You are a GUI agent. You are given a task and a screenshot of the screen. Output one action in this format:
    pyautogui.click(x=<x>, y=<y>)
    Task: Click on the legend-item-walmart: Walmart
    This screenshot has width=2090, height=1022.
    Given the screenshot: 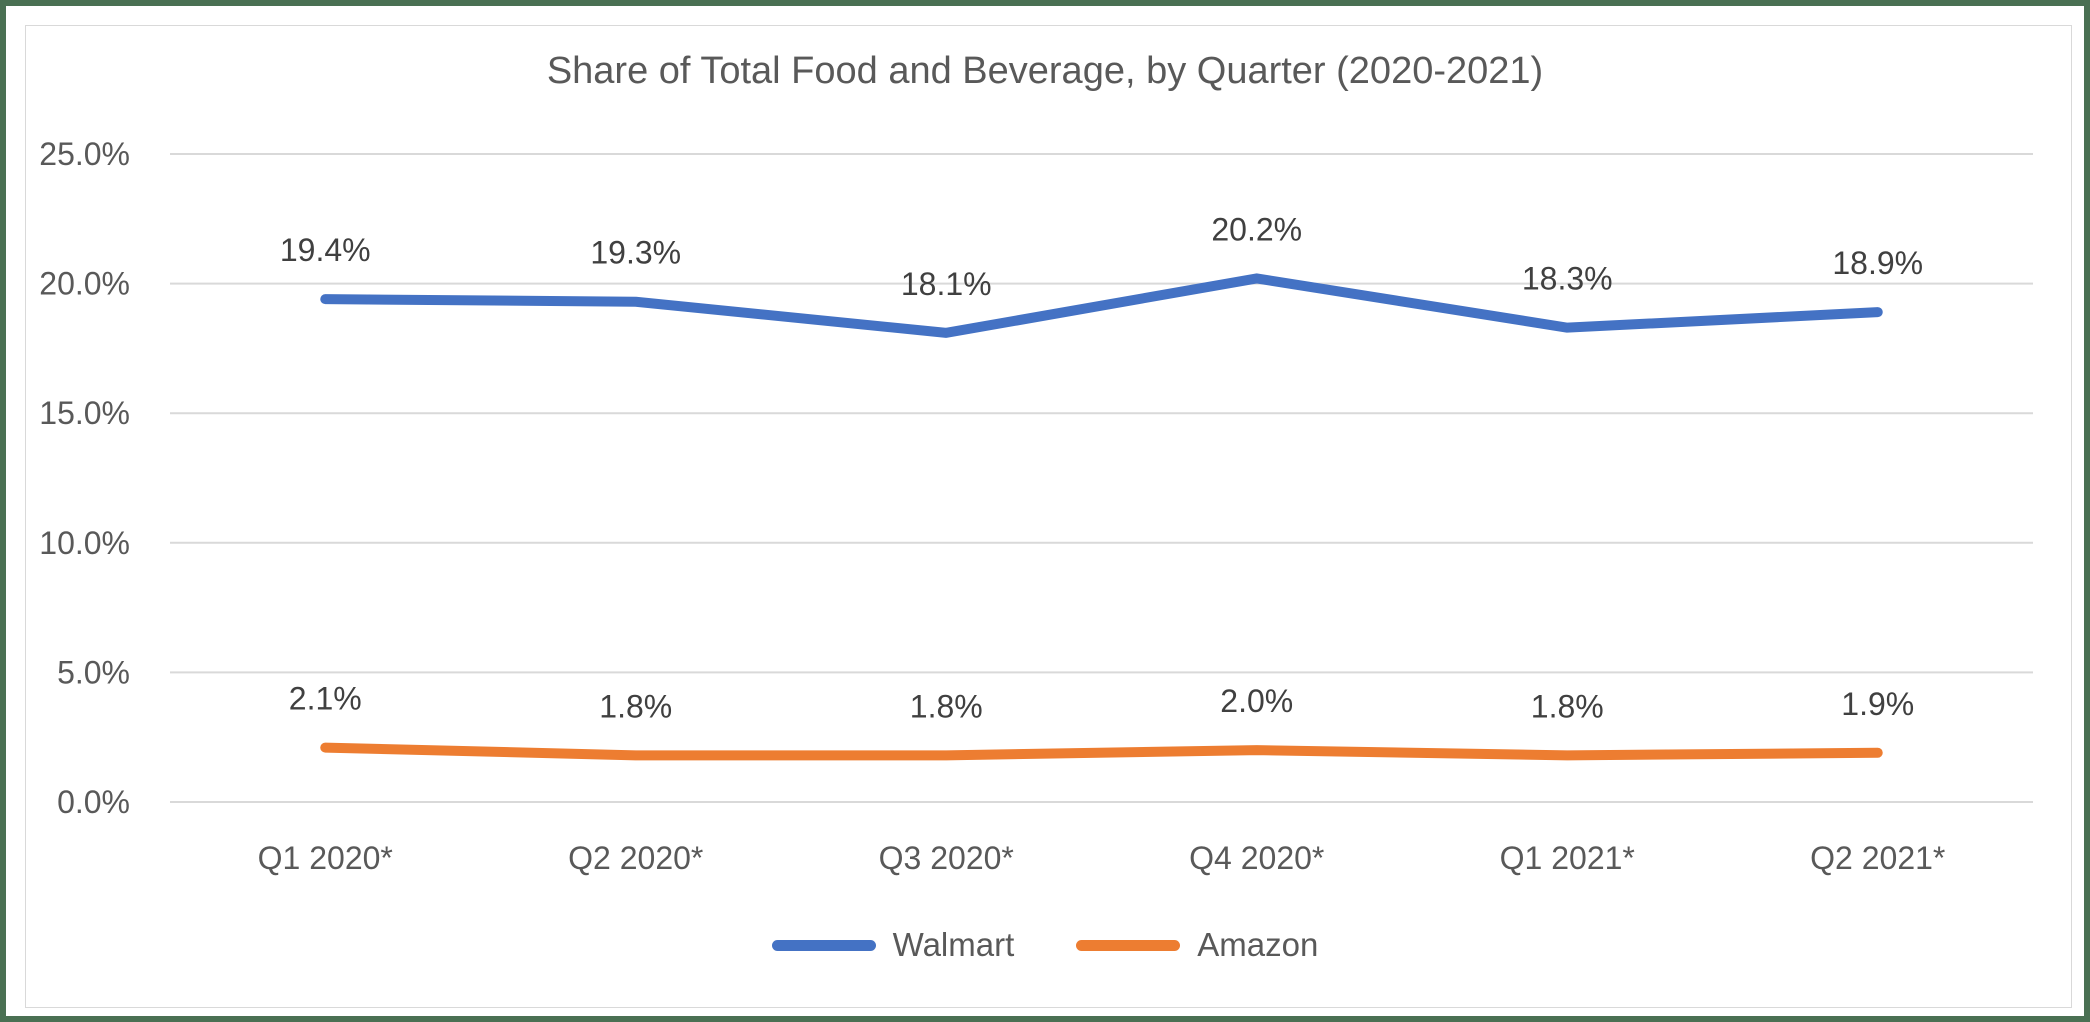 What is the action you would take?
    pyautogui.click(x=893, y=945)
    